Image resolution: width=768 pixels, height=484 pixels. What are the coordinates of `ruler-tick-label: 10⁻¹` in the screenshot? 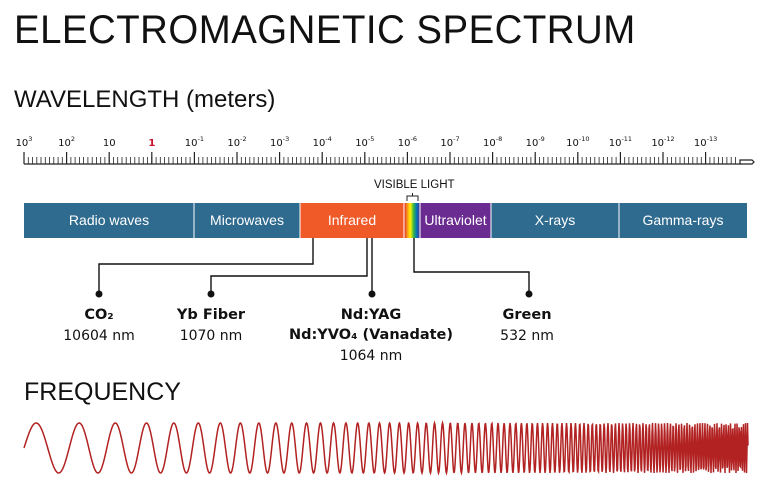 It's located at (194, 142).